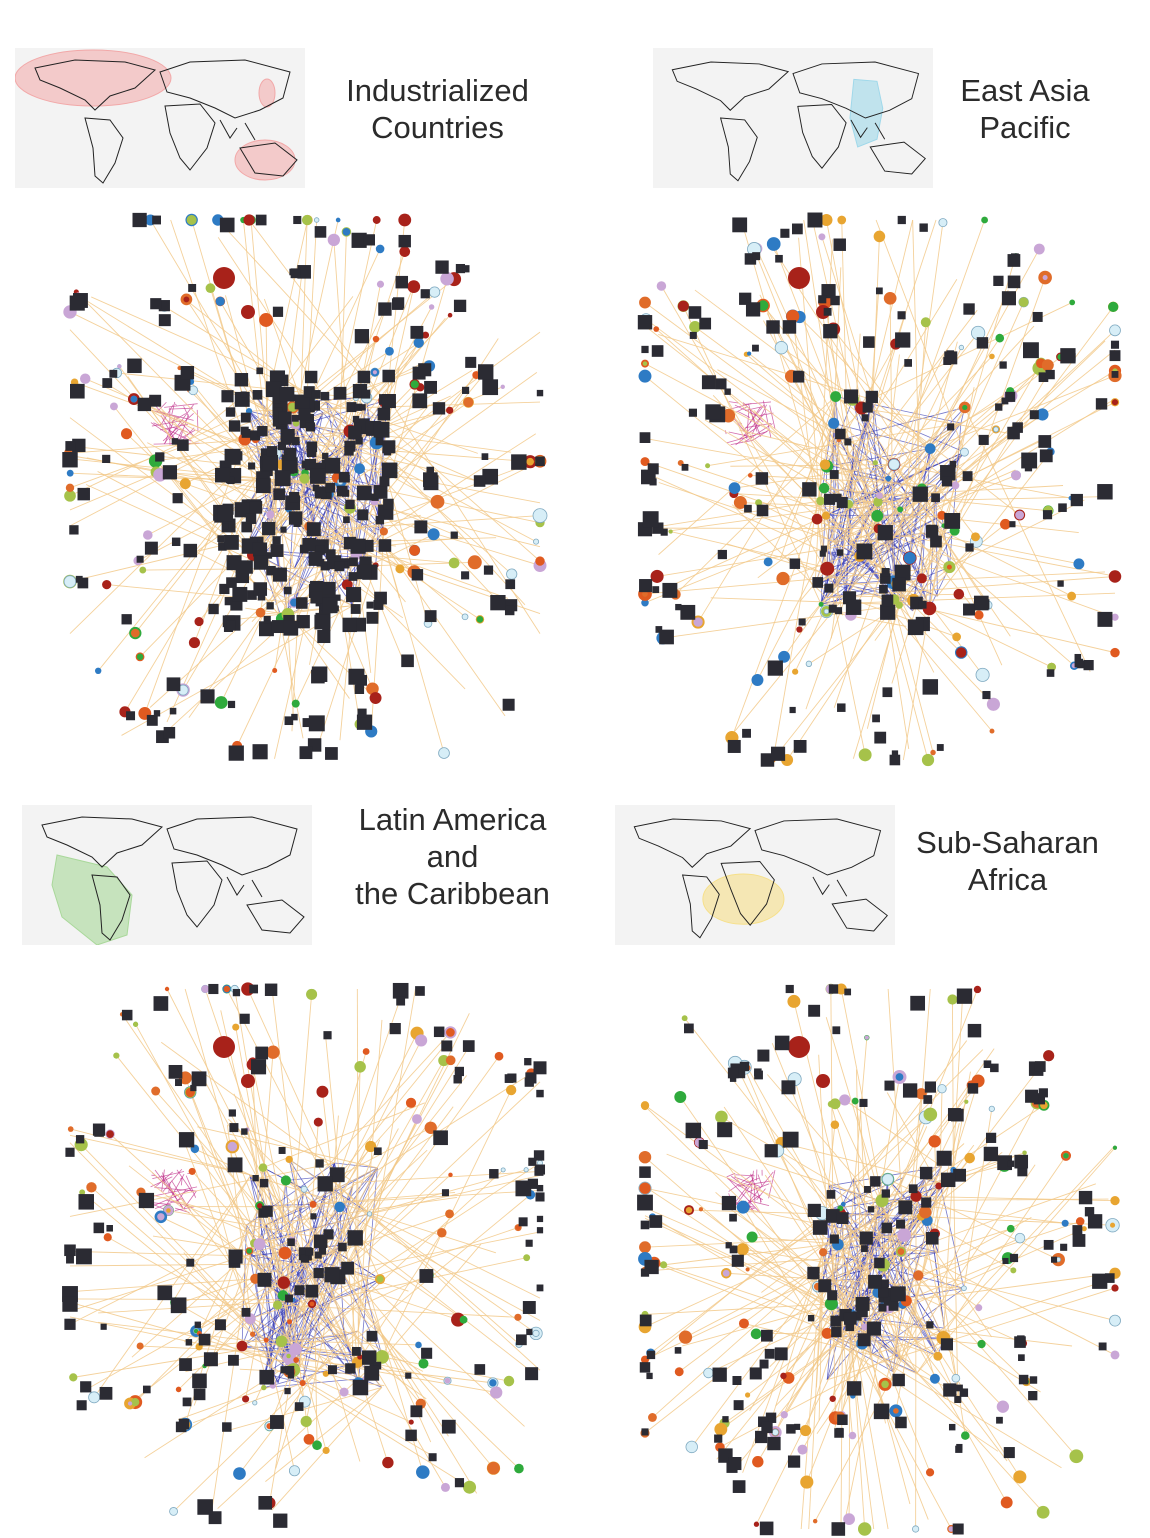 The height and width of the screenshot is (1538, 1150). I want to click on edges-layer, so click(305, 489).